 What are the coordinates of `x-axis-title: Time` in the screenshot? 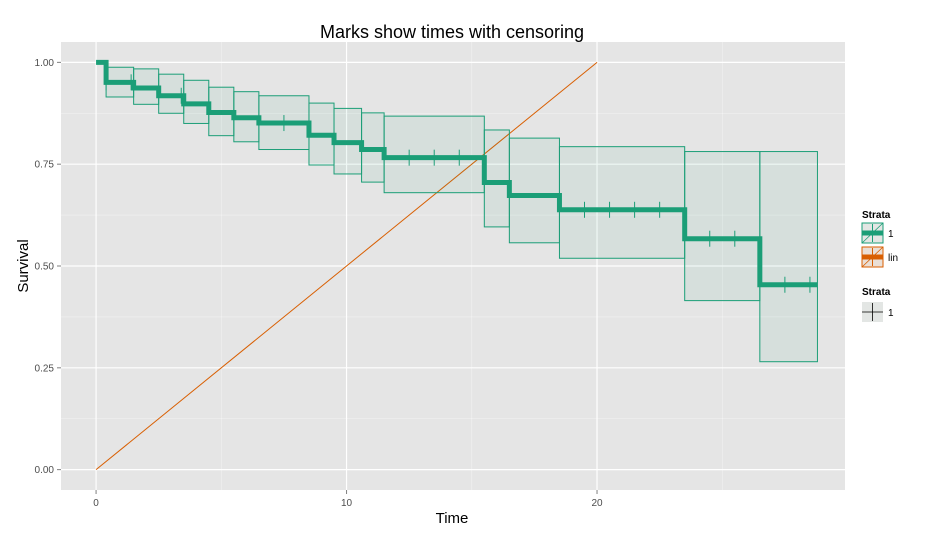 It's located at (452, 518).